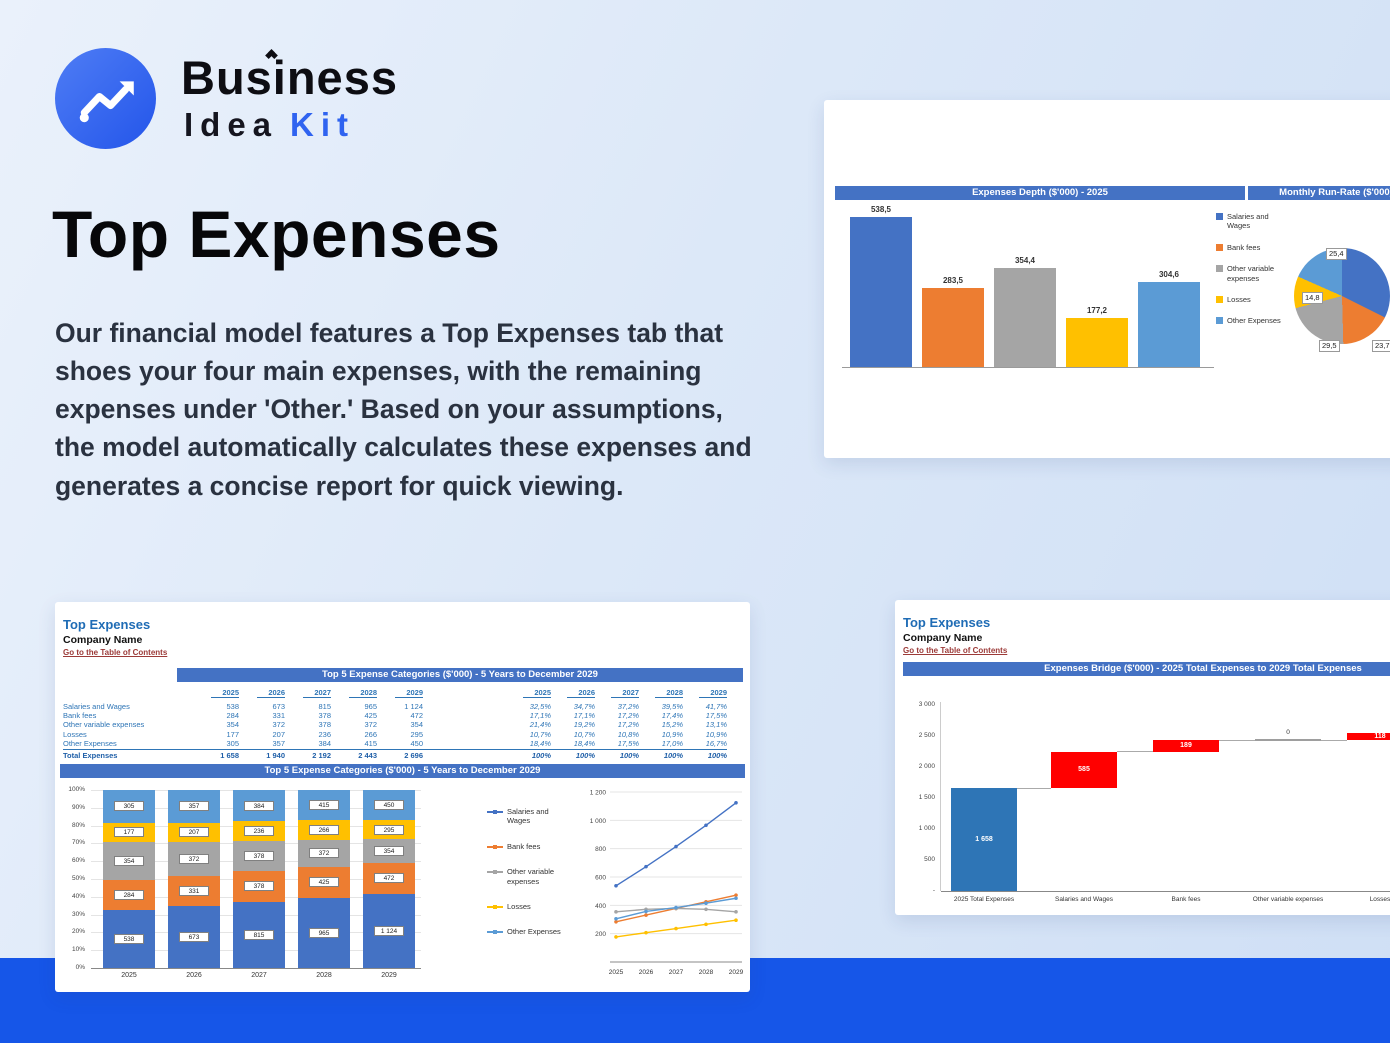 The image size is (1390, 1043). Describe the element at coordinates (78, 878) in the screenshot. I see `y-axis-tick: 50%` at that location.